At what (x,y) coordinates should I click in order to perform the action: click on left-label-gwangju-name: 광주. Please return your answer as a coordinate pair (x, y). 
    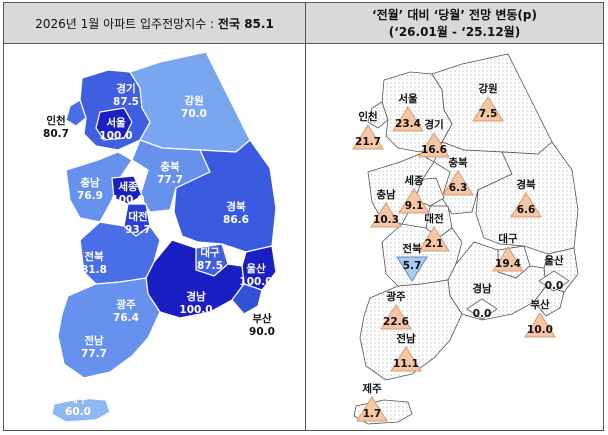
    Looking at the image, I should click on (126, 305).